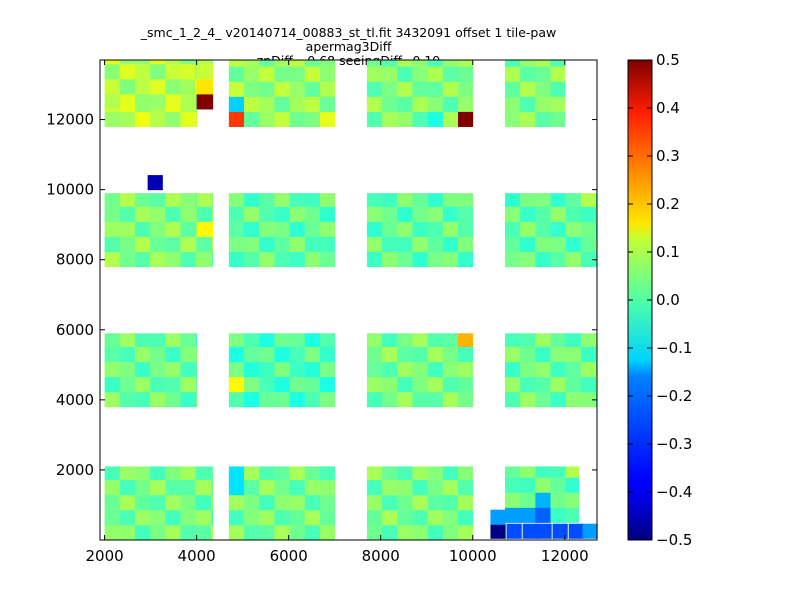  I want to click on heatmap-cell-outlier, so click(155, 183).